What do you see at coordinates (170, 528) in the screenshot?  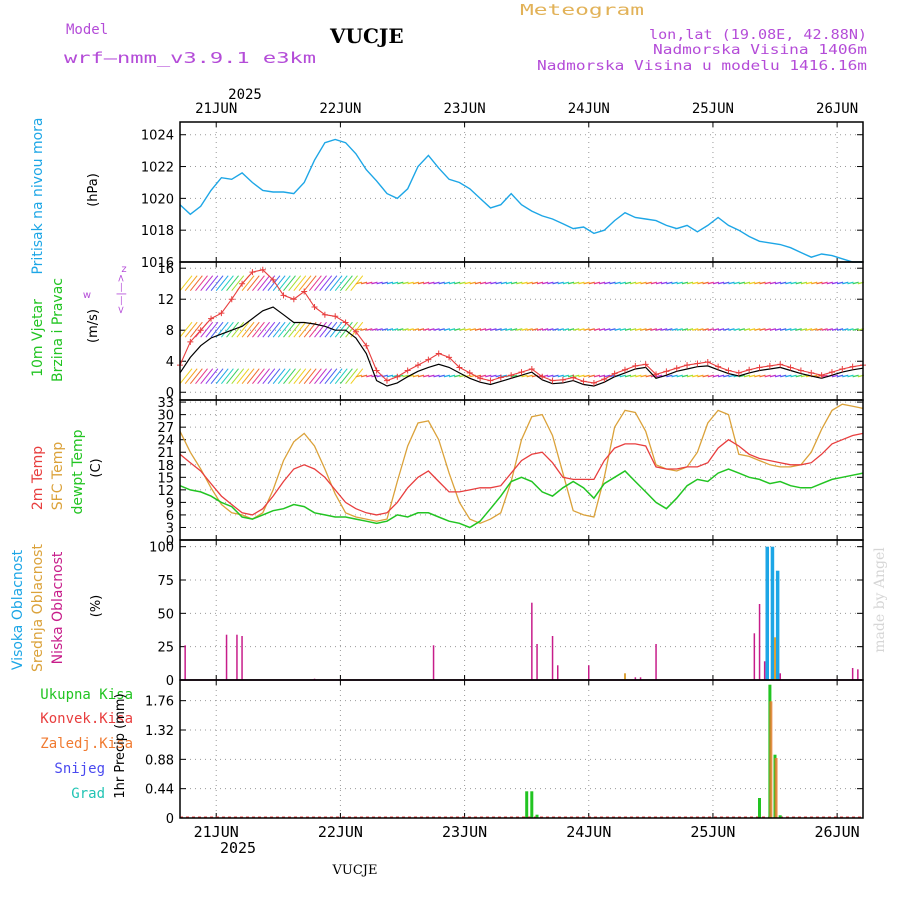 I see `temp-ytick-label: 3` at bounding box center [170, 528].